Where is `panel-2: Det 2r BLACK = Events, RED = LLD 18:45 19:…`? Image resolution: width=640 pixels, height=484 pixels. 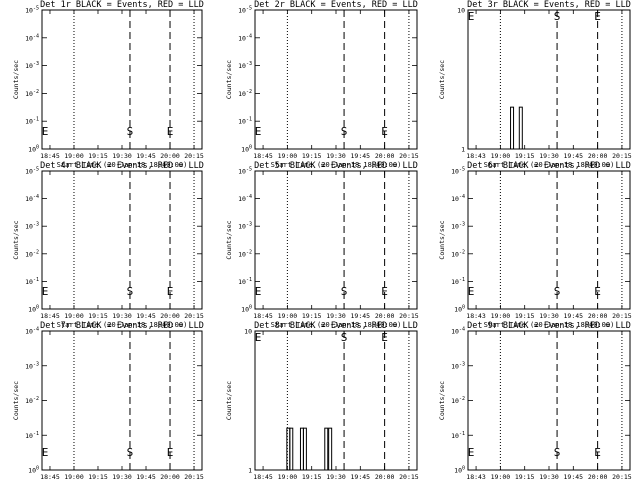 panel-2: Det 2r BLACK = Events, RED = LLD 18:45 19:… is located at coordinates (322, 84).